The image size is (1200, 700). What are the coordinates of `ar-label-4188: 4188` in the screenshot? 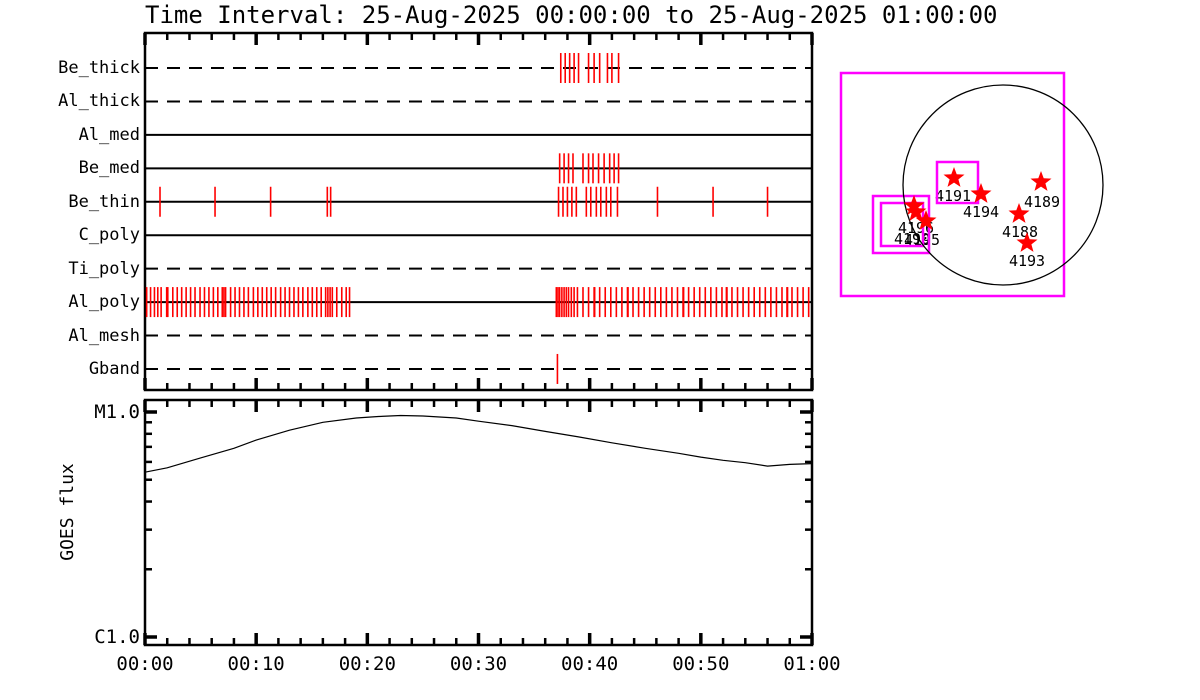 It's located at (1020, 232).